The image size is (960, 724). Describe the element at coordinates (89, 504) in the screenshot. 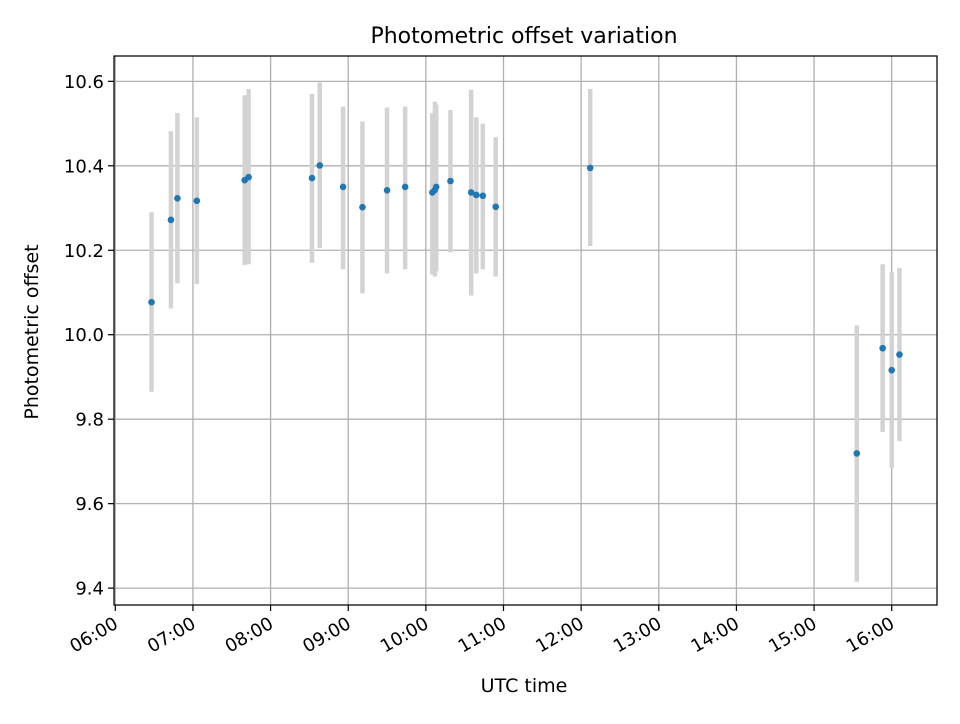

I see `y-tick-label: 9.6` at that location.